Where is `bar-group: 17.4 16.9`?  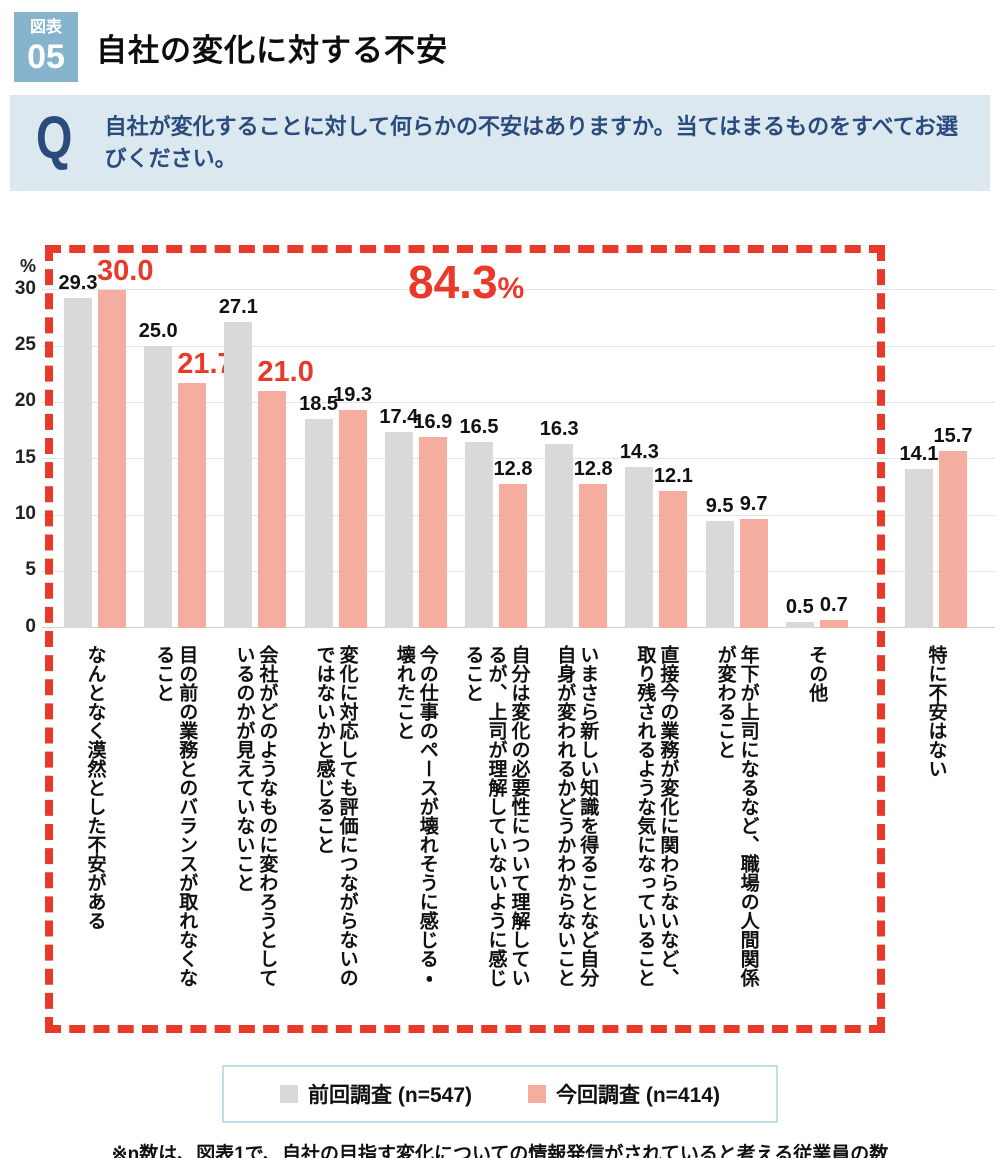 bar-group: 17.4 16.9 is located at coordinates (416, 459).